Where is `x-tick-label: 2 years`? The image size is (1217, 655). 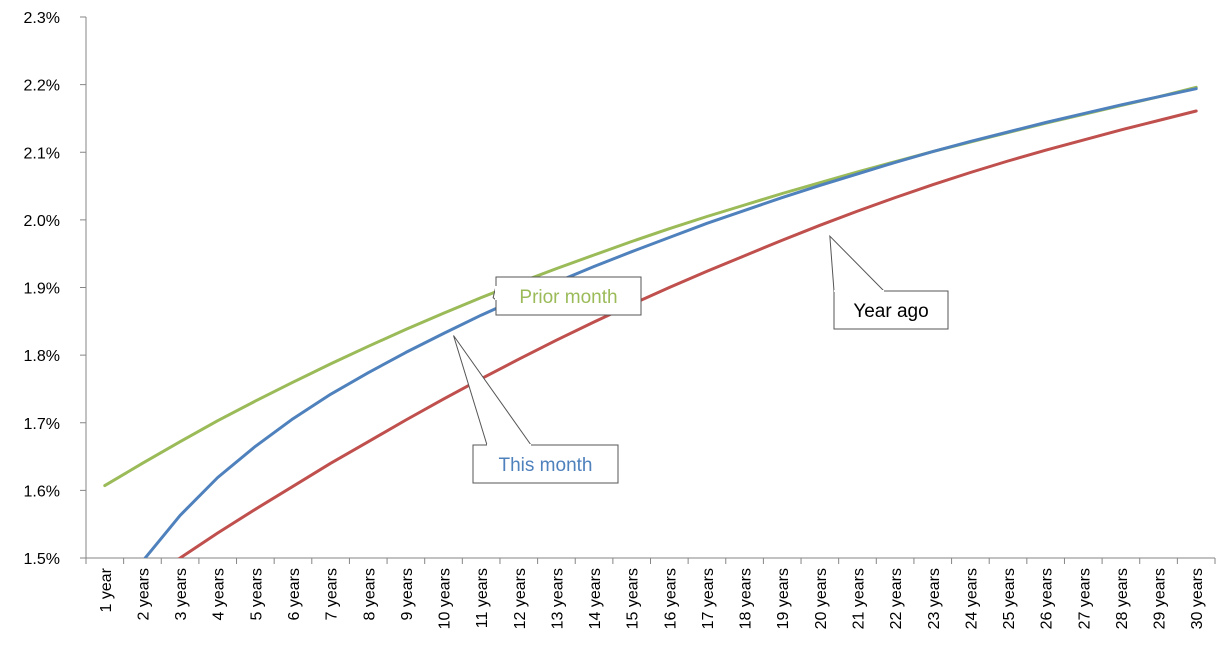 x-tick-label: 2 years is located at coordinates (143, 594).